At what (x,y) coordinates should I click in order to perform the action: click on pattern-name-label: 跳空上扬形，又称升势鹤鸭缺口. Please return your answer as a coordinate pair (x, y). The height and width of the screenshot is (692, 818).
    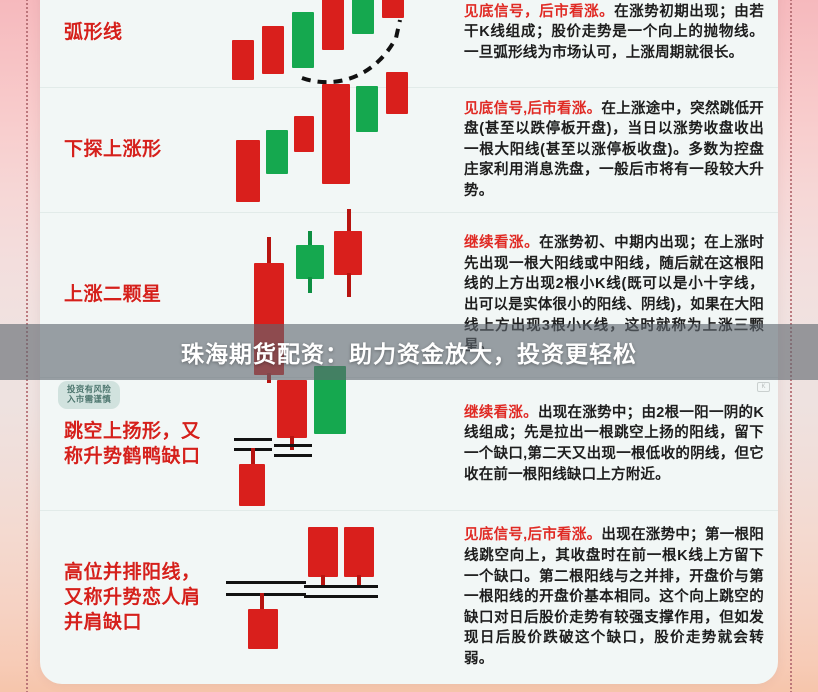
    Looking at the image, I should click on (132, 443).